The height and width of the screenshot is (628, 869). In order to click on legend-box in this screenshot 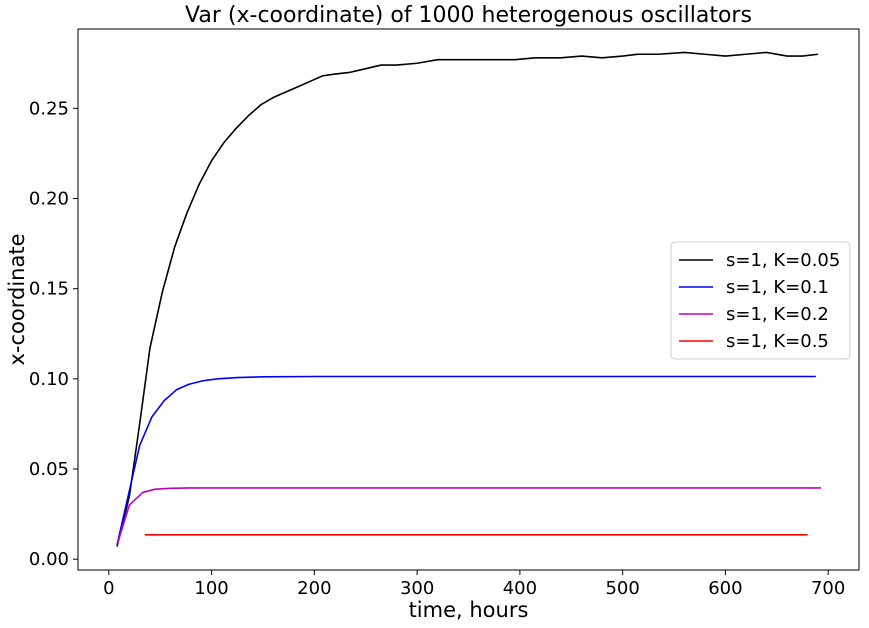, I will do `click(760, 300)`.